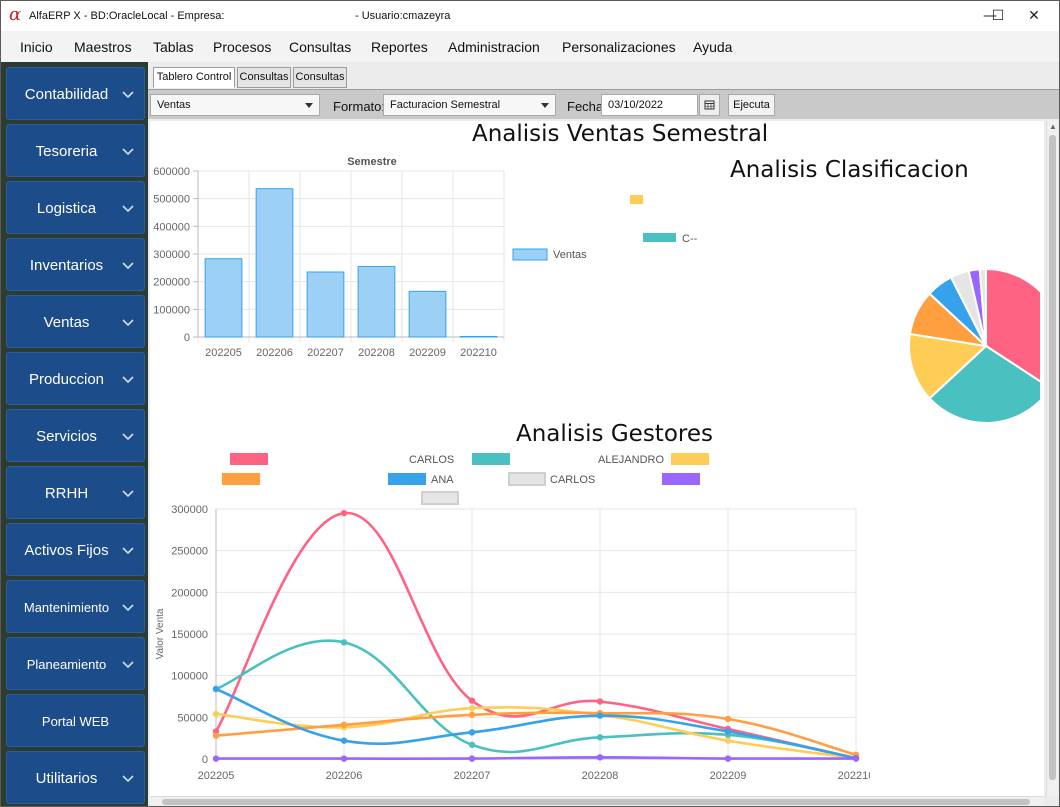 The height and width of the screenshot is (807, 1060). Describe the element at coordinates (235, 105) in the screenshot. I see `analysis-select: Ventas` at that location.